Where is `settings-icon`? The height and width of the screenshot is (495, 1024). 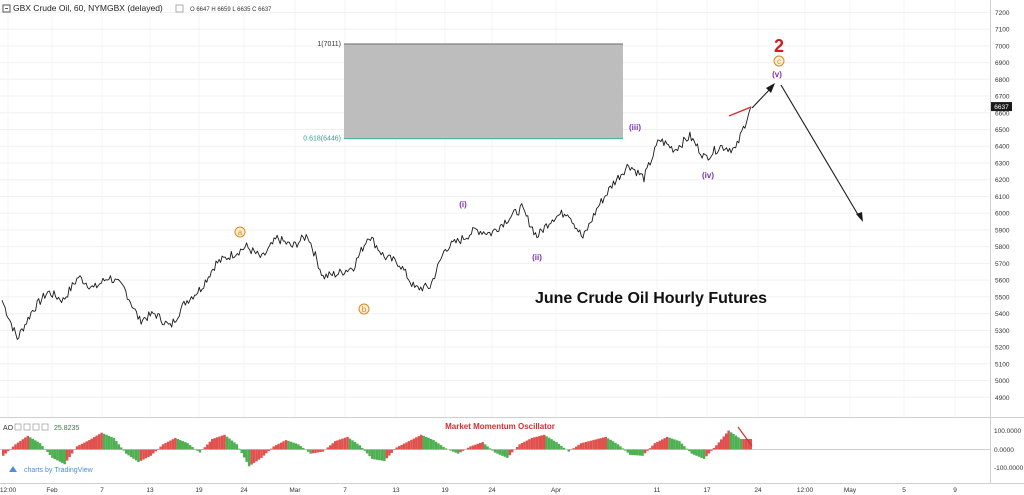
settings-icon is located at coordinates (179, 8).